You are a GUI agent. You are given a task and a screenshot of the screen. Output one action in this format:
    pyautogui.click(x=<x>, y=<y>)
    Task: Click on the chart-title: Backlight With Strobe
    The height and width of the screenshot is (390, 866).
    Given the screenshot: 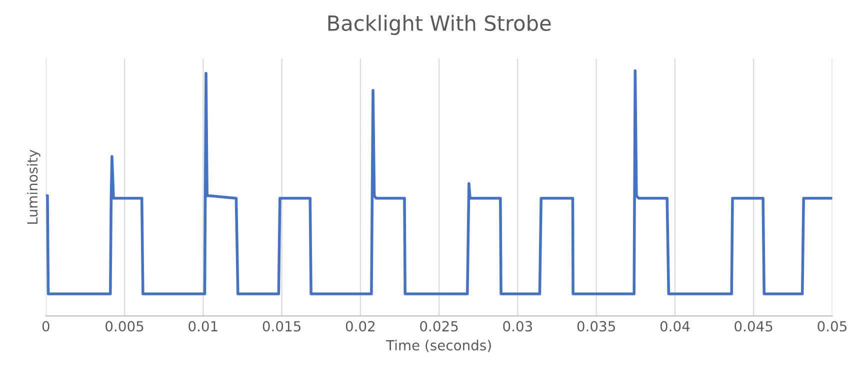 What is the action you would take?
    pyautogui.click(x=439, y=25)
    